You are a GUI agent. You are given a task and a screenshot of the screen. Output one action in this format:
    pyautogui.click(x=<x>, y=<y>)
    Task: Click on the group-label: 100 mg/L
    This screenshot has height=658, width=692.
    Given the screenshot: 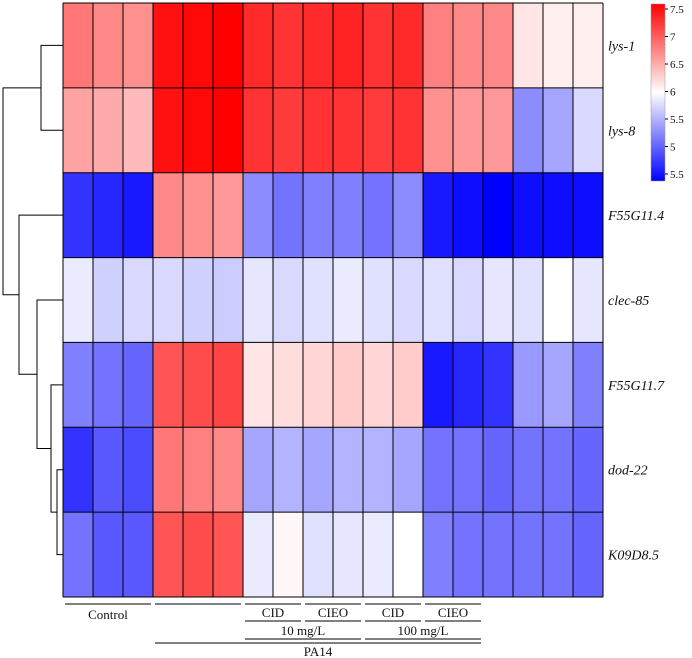 What is the action you would take?
    pyautogui.click(x=423, y=630)
    